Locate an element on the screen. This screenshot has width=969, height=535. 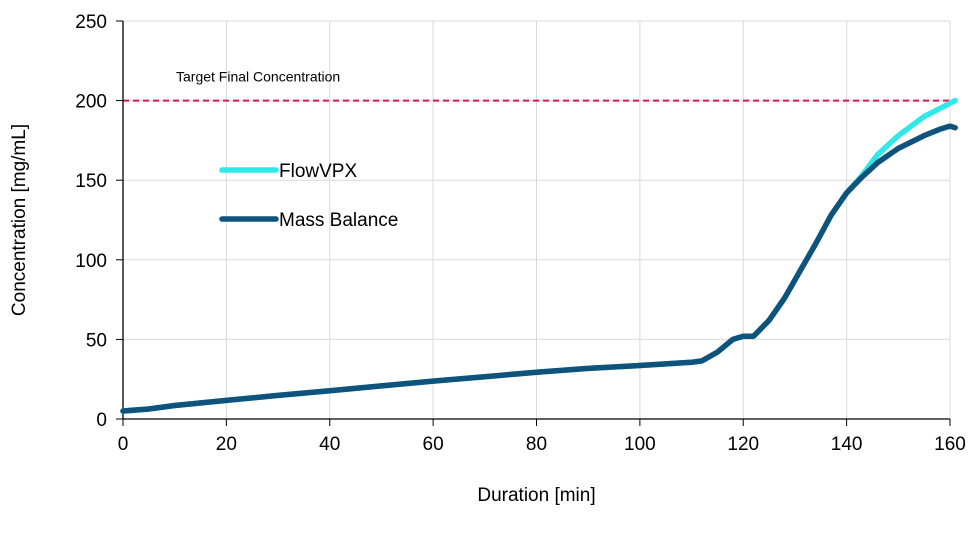
x-tick-label: 20 is located at coordinates (226, 444).